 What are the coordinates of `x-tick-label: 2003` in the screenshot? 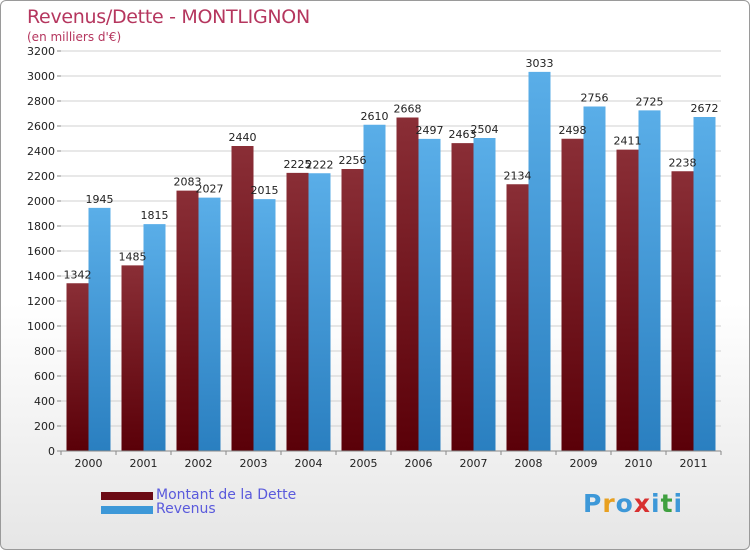 It's located at (254, 463).